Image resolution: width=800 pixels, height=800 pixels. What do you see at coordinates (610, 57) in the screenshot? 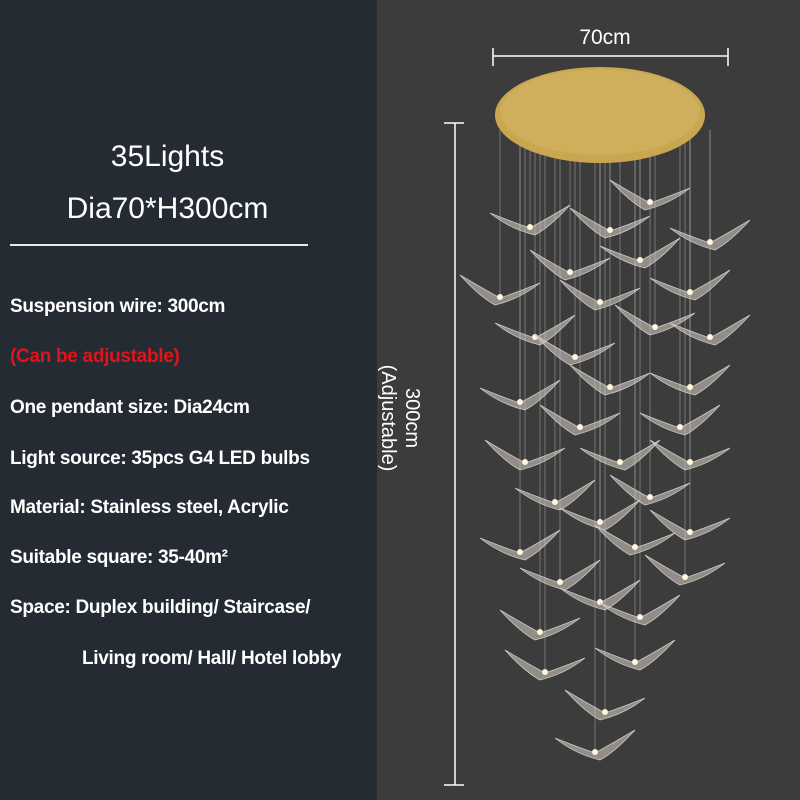
I see `width-dimension-line` at bounding box center [610, 57].